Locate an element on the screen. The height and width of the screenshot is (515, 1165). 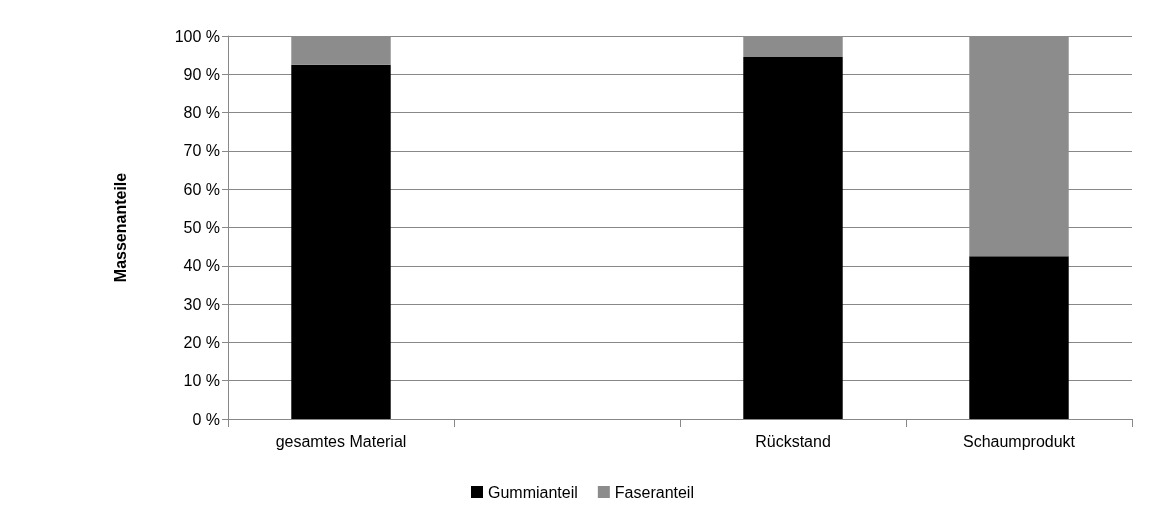
y-tick-label: 20 % is located at coordinates (201, 342).